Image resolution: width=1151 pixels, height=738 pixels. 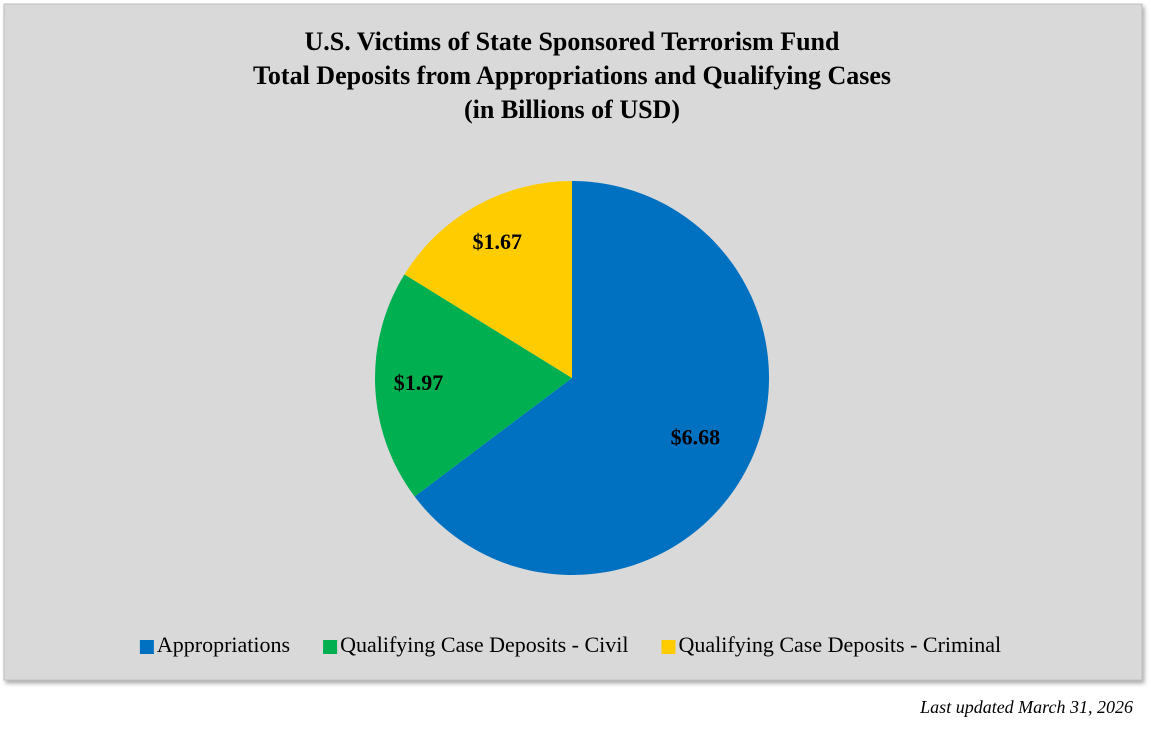 I want to click on legend-label: Appropriations, so click(x=223, y=644).